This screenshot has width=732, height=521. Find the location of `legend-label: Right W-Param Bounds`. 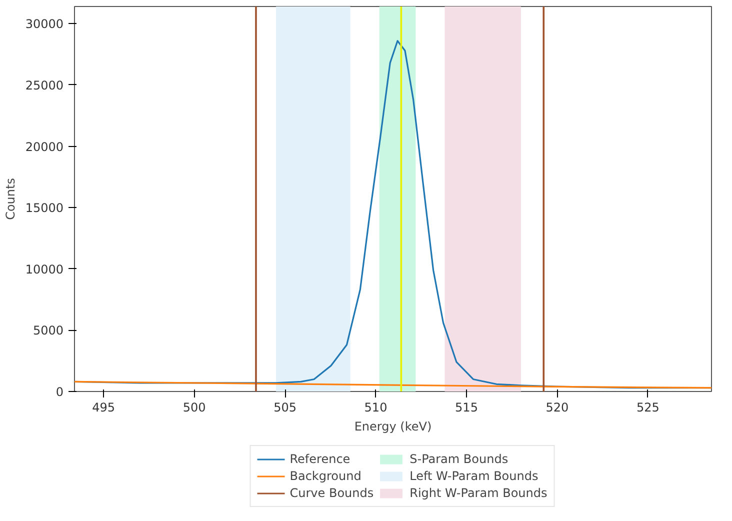

legend-label: Right W-Param Bounds is located at coordinates (479, 493).